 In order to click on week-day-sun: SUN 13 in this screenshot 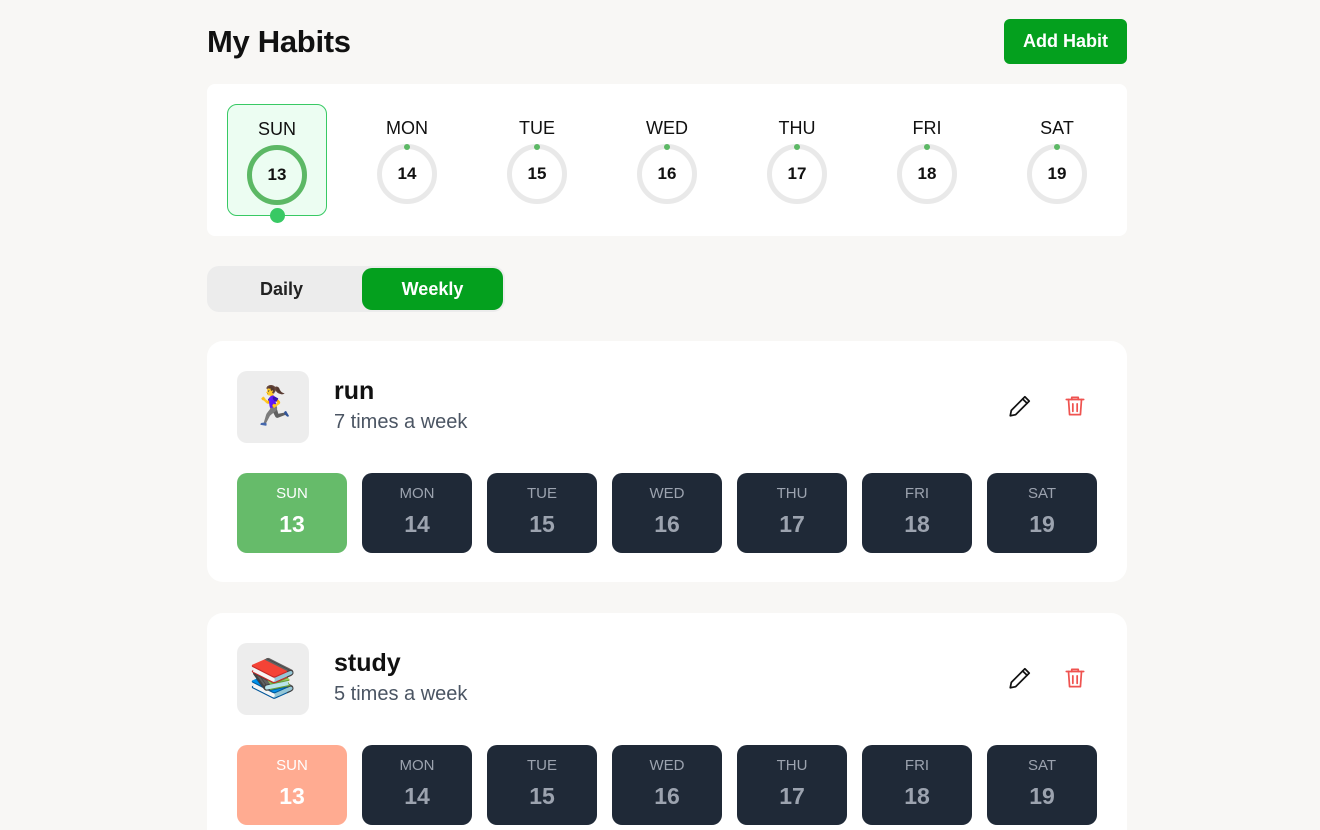, I will do `click(277, 163)`.